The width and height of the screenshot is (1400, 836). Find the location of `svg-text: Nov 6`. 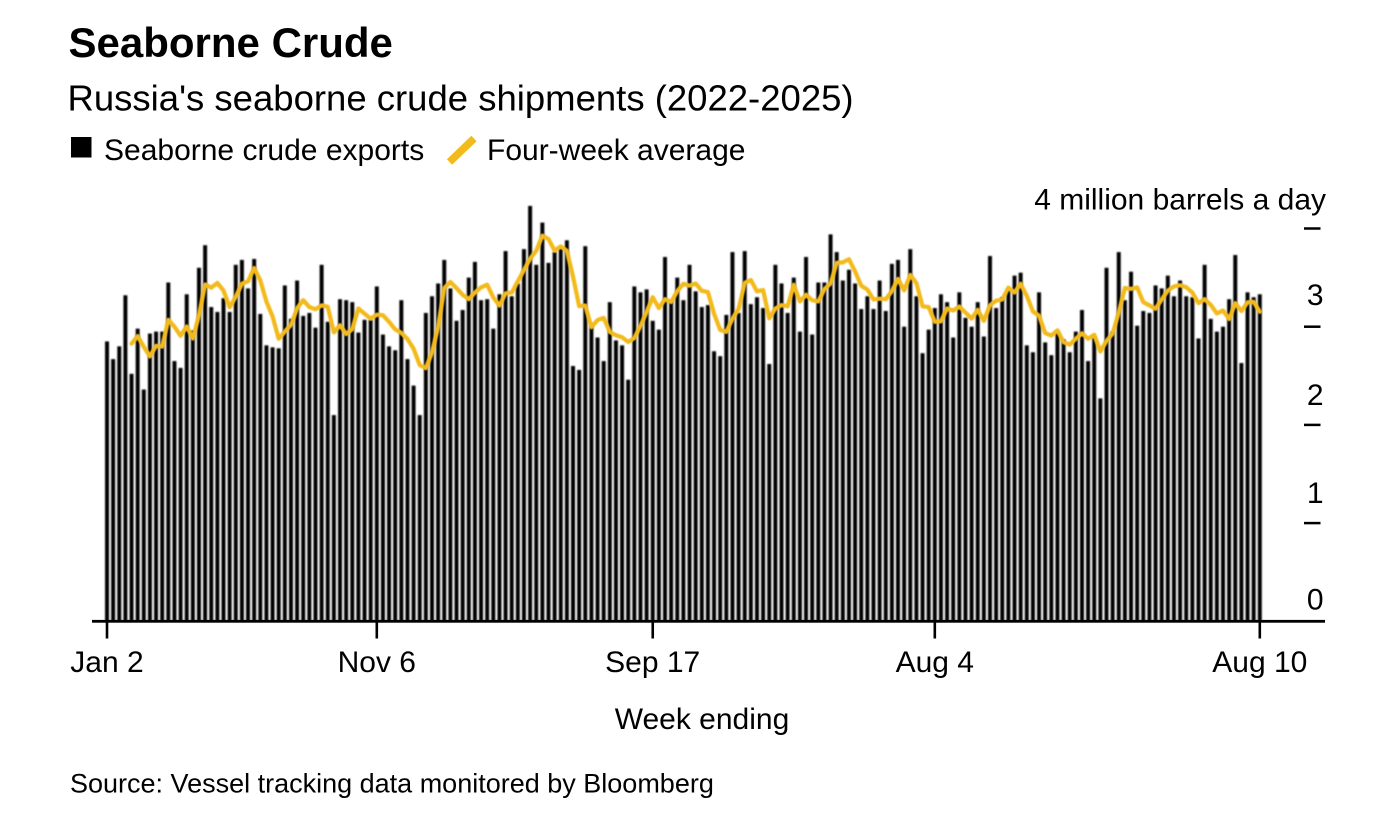

svg-text: Nov 6 is located at coordinates (377, 662).